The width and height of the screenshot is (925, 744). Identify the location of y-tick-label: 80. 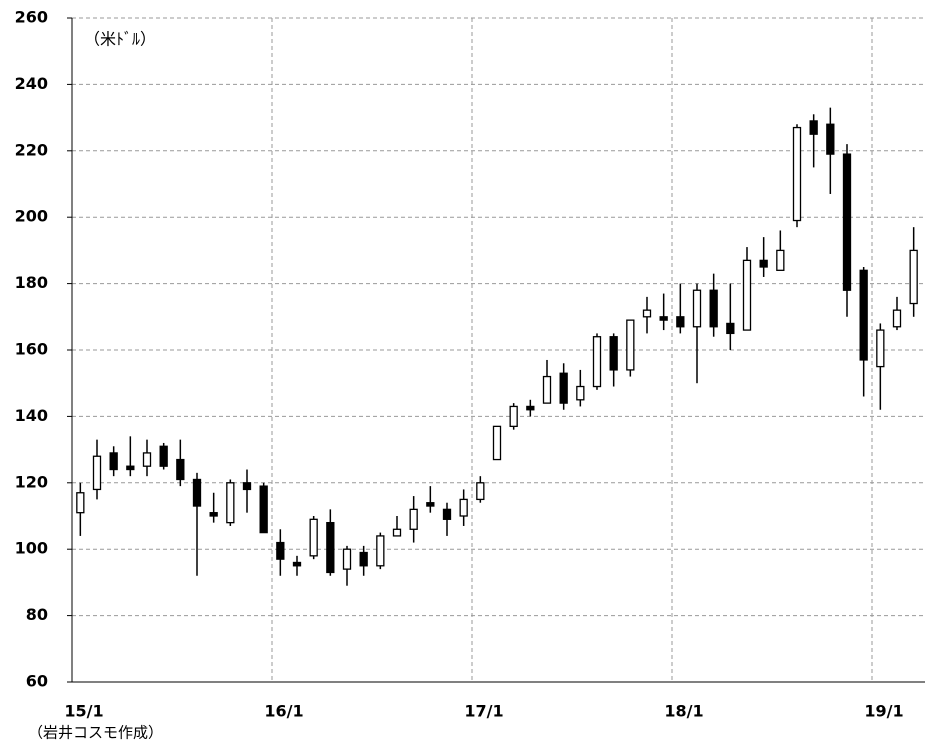
(37, 614).